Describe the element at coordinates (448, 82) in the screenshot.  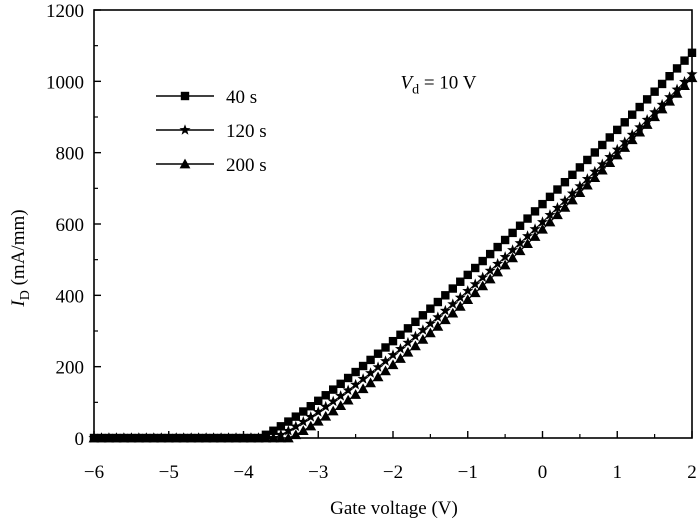
I see `vd-annotation-rest: = 10 V` at that location.